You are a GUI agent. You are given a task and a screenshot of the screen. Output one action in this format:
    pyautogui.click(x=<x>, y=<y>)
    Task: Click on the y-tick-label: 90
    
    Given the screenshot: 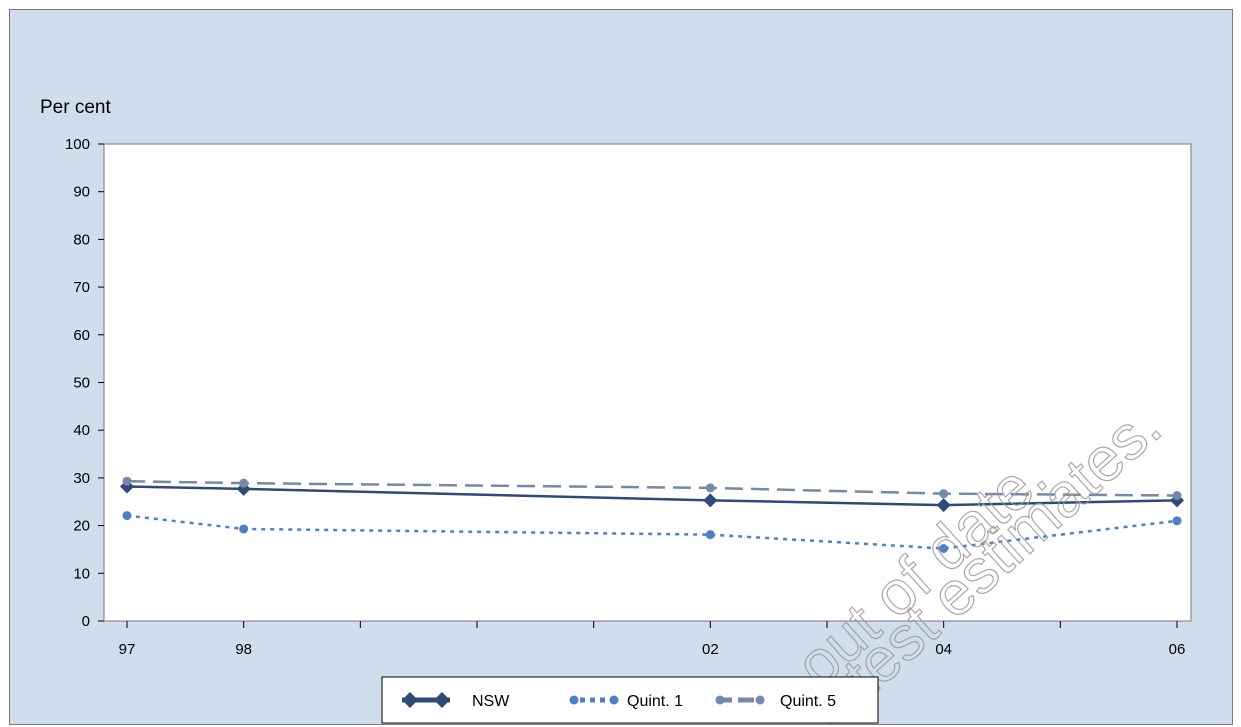 What is the action you would take?
    pyautogui.click(x=81, y=192)
    